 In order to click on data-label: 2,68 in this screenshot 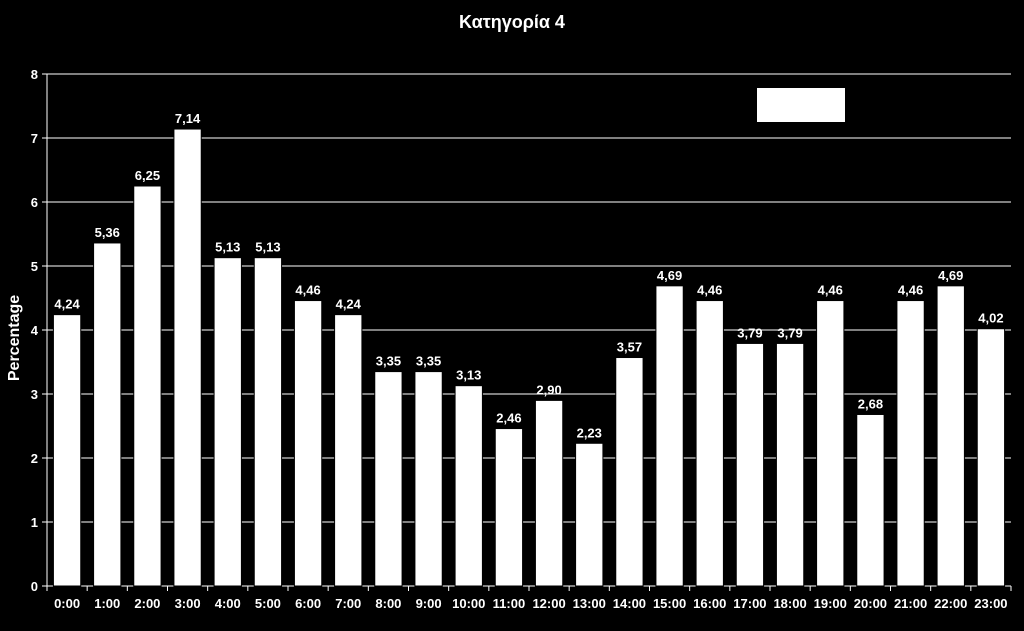, I will do `click(870, 403)`.